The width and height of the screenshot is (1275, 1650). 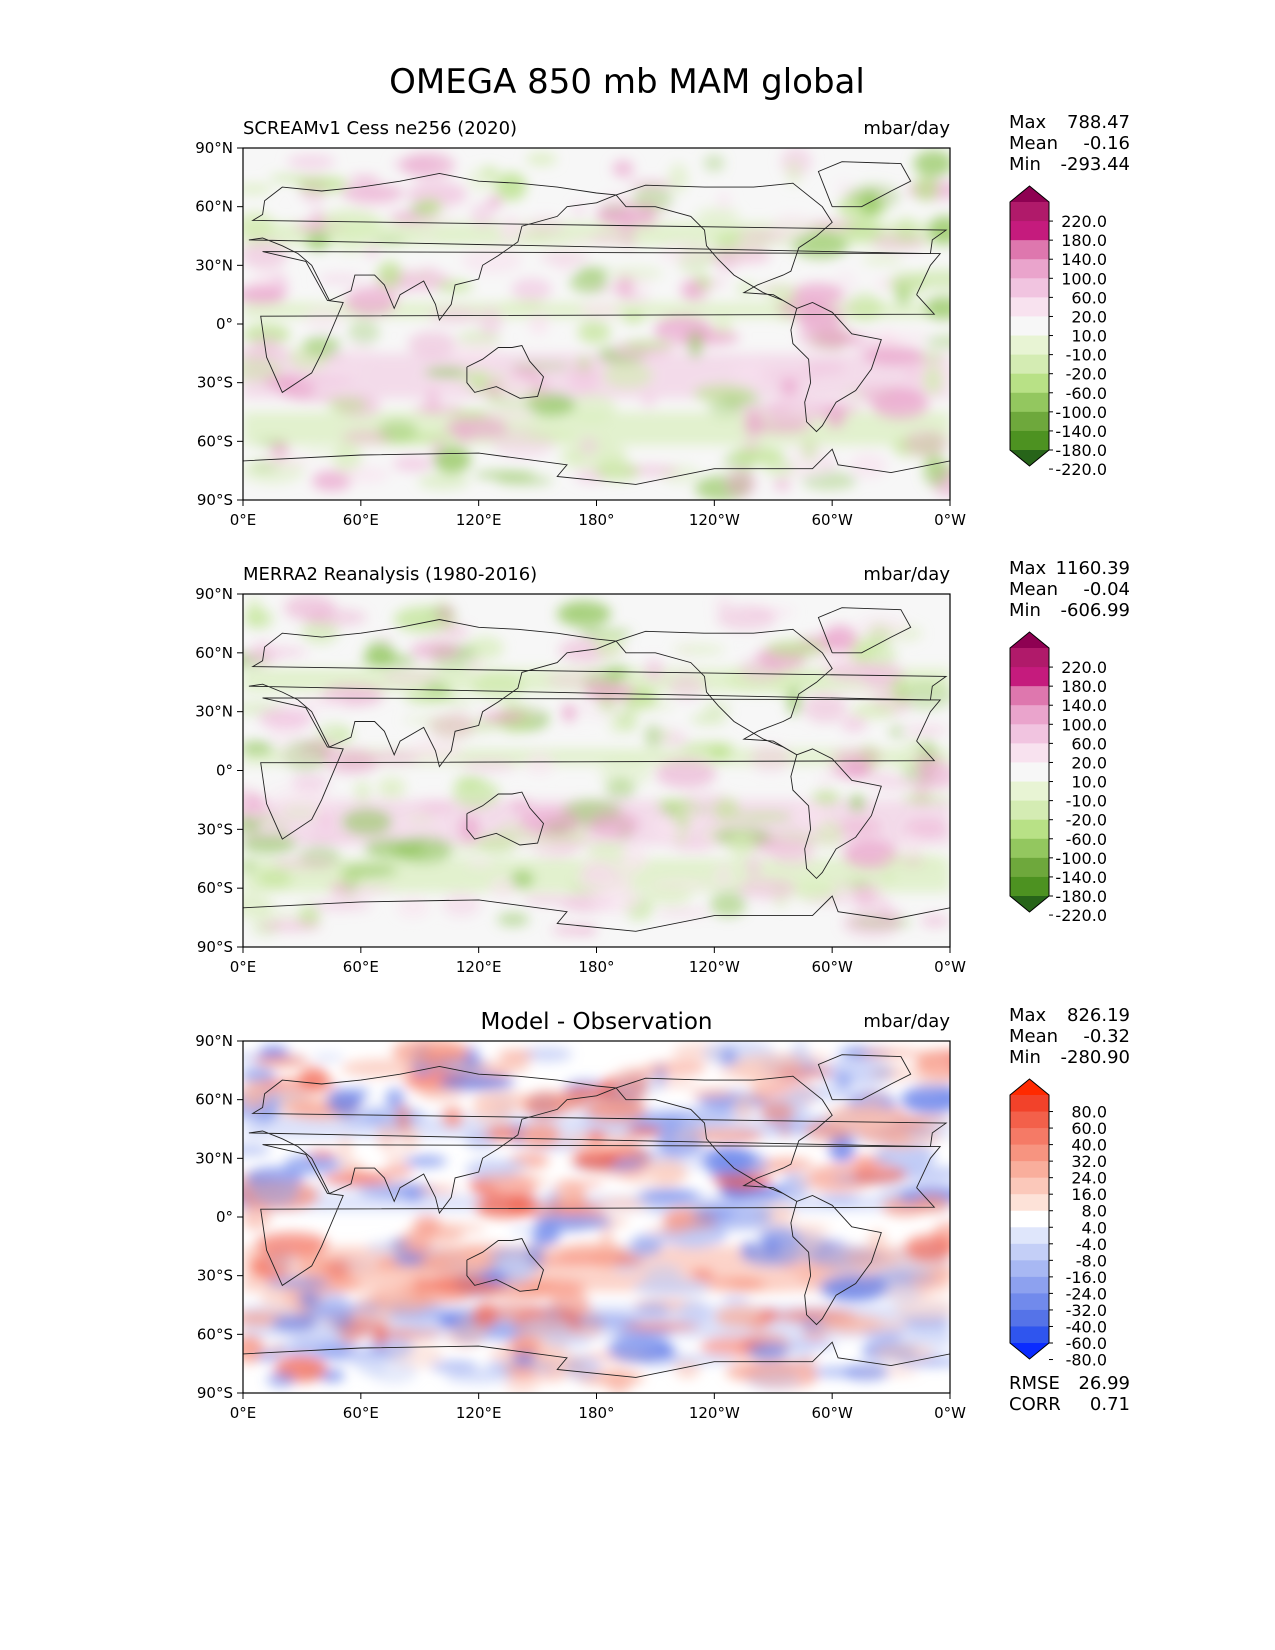 I want to click on y-tick-label: 30°S, so click(x=215, y=829).